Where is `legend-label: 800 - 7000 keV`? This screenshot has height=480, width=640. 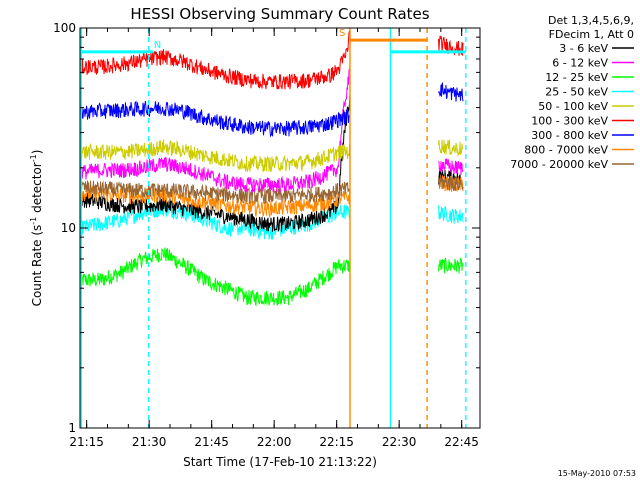
legend-label: 800 - 7000 keV is located at coordinates (566, 150).